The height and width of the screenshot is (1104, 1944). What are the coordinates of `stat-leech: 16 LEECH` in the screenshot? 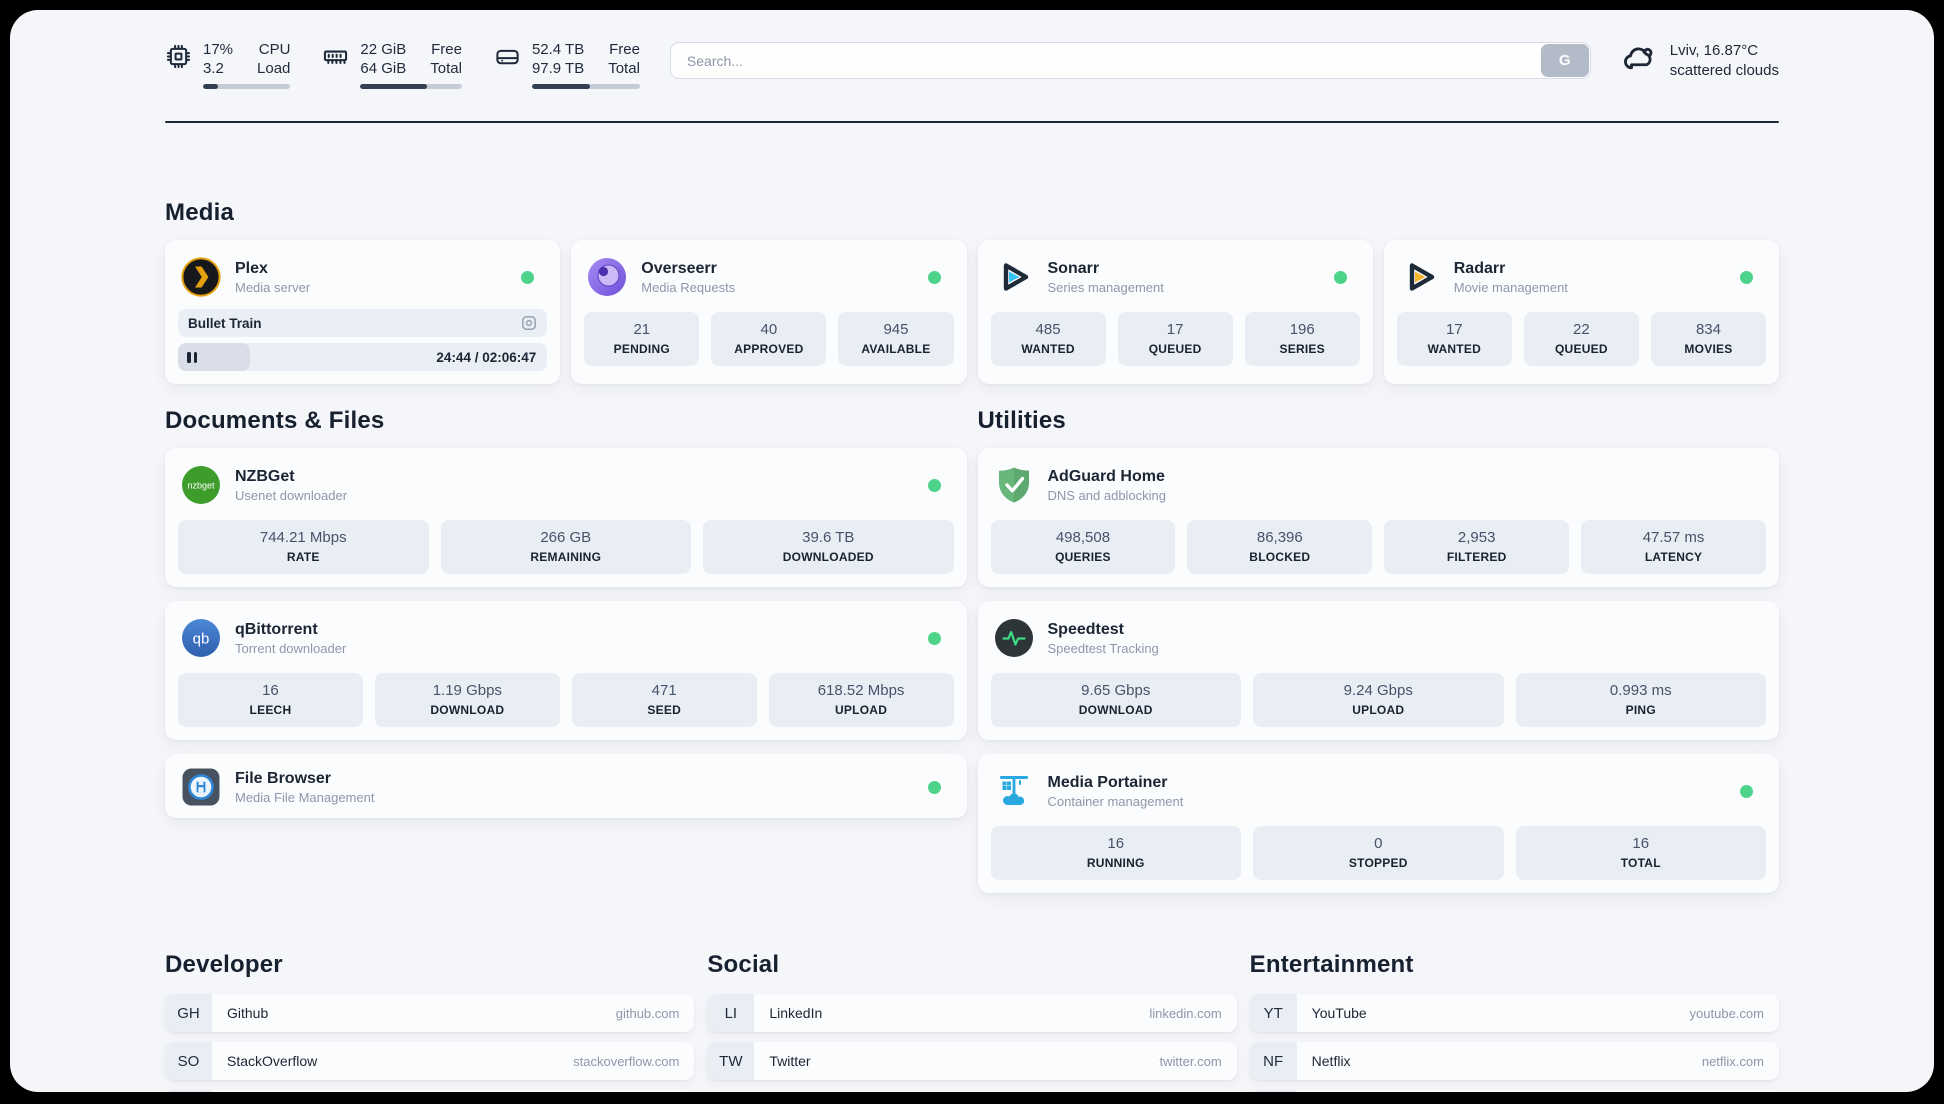 It's located at (270, 700).